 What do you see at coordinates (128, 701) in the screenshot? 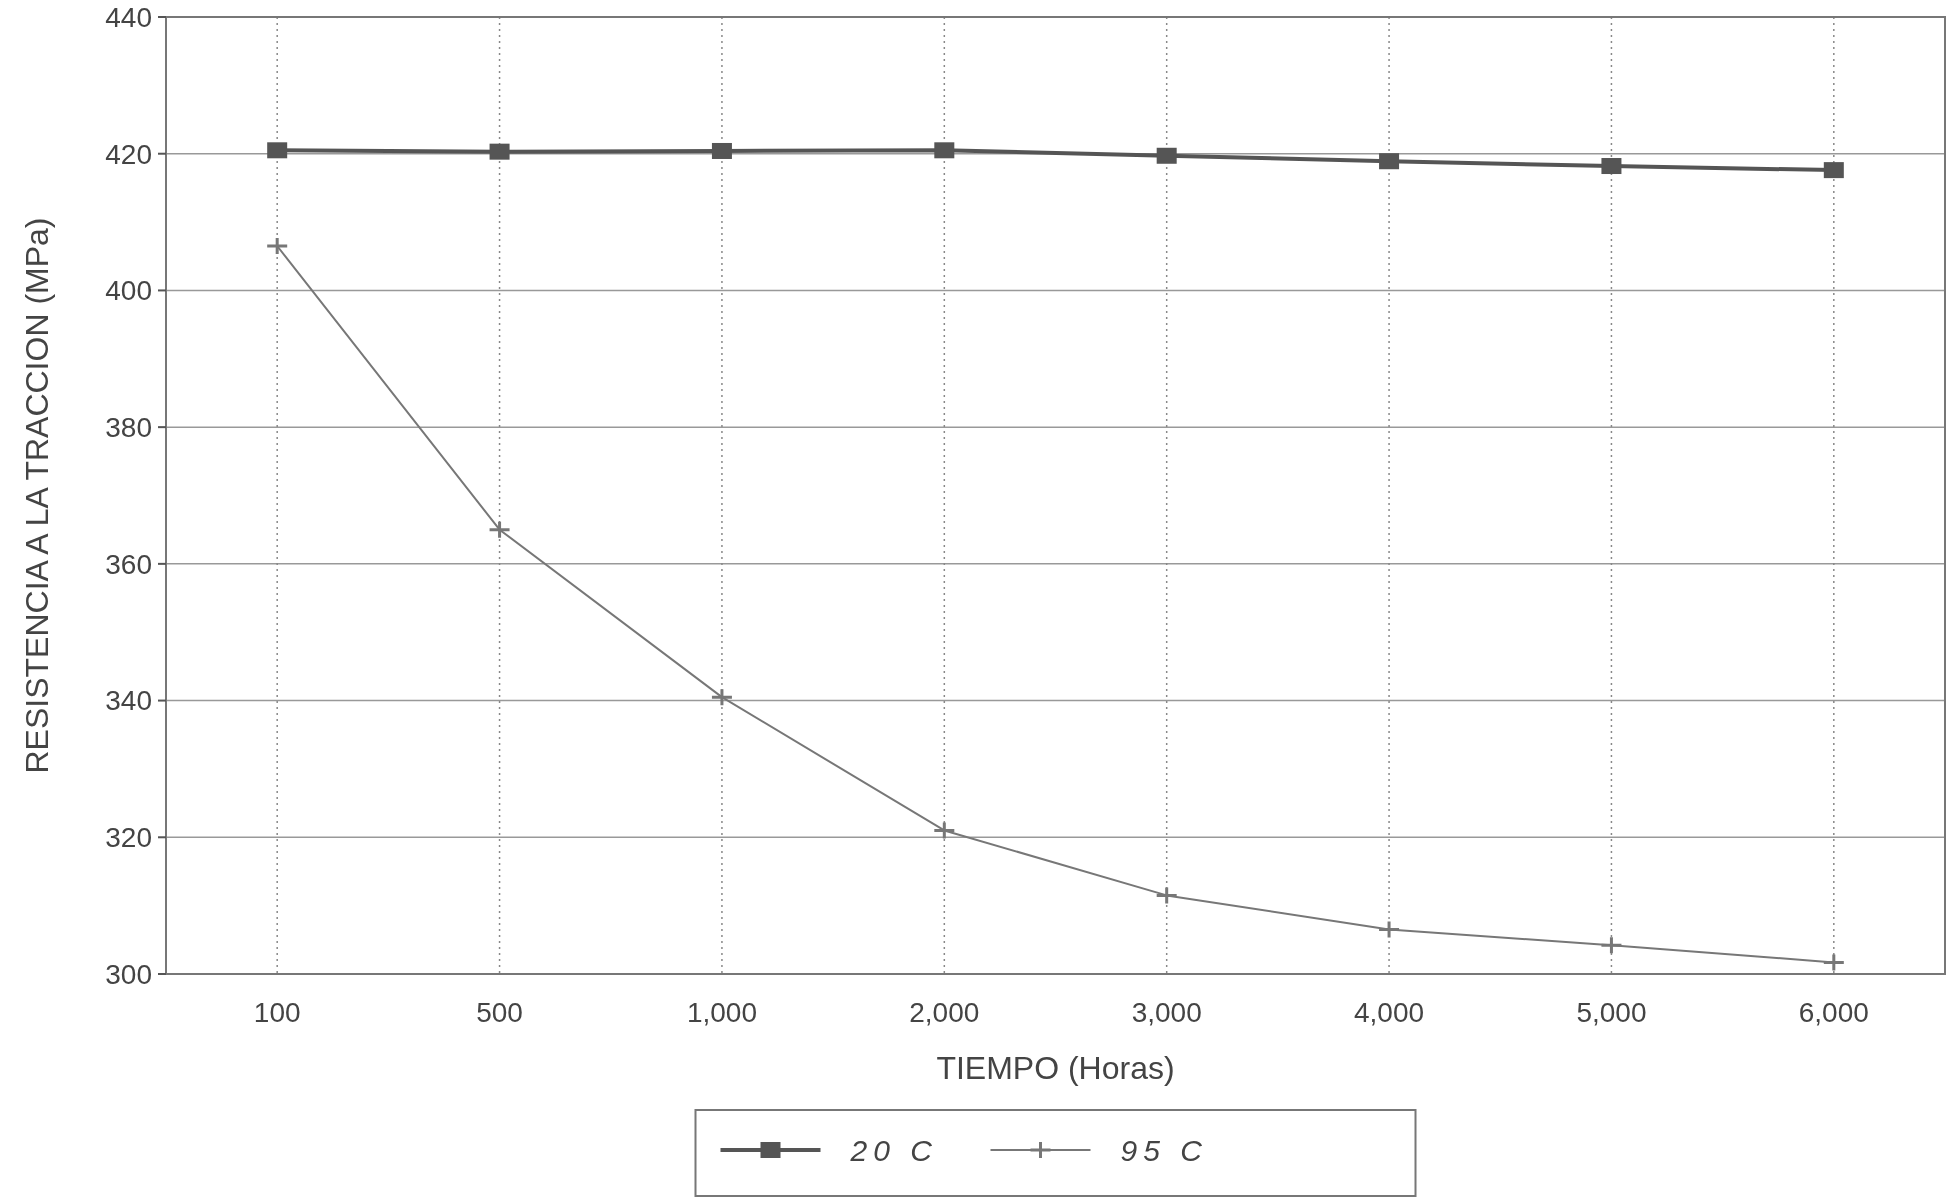
I see `y-tick-label: 340` at bounding box center [128, 701].